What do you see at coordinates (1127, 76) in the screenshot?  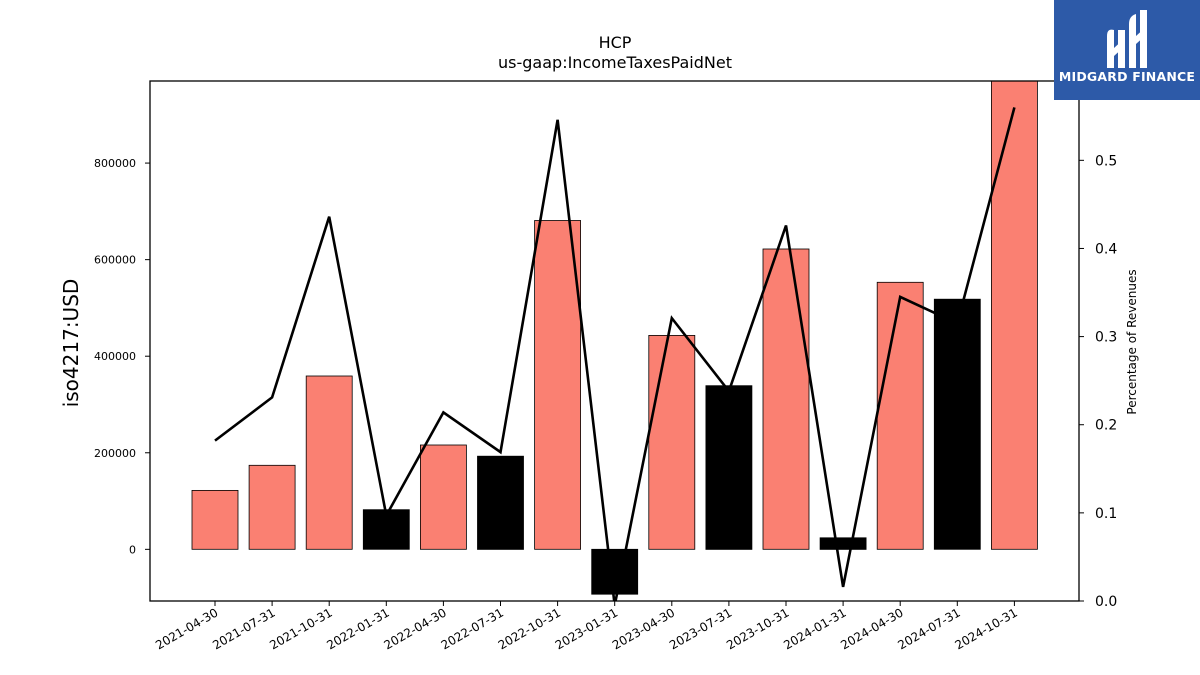 I see `logo-text: MIDGARD FINANCE` at bounding box center [1127, 76].